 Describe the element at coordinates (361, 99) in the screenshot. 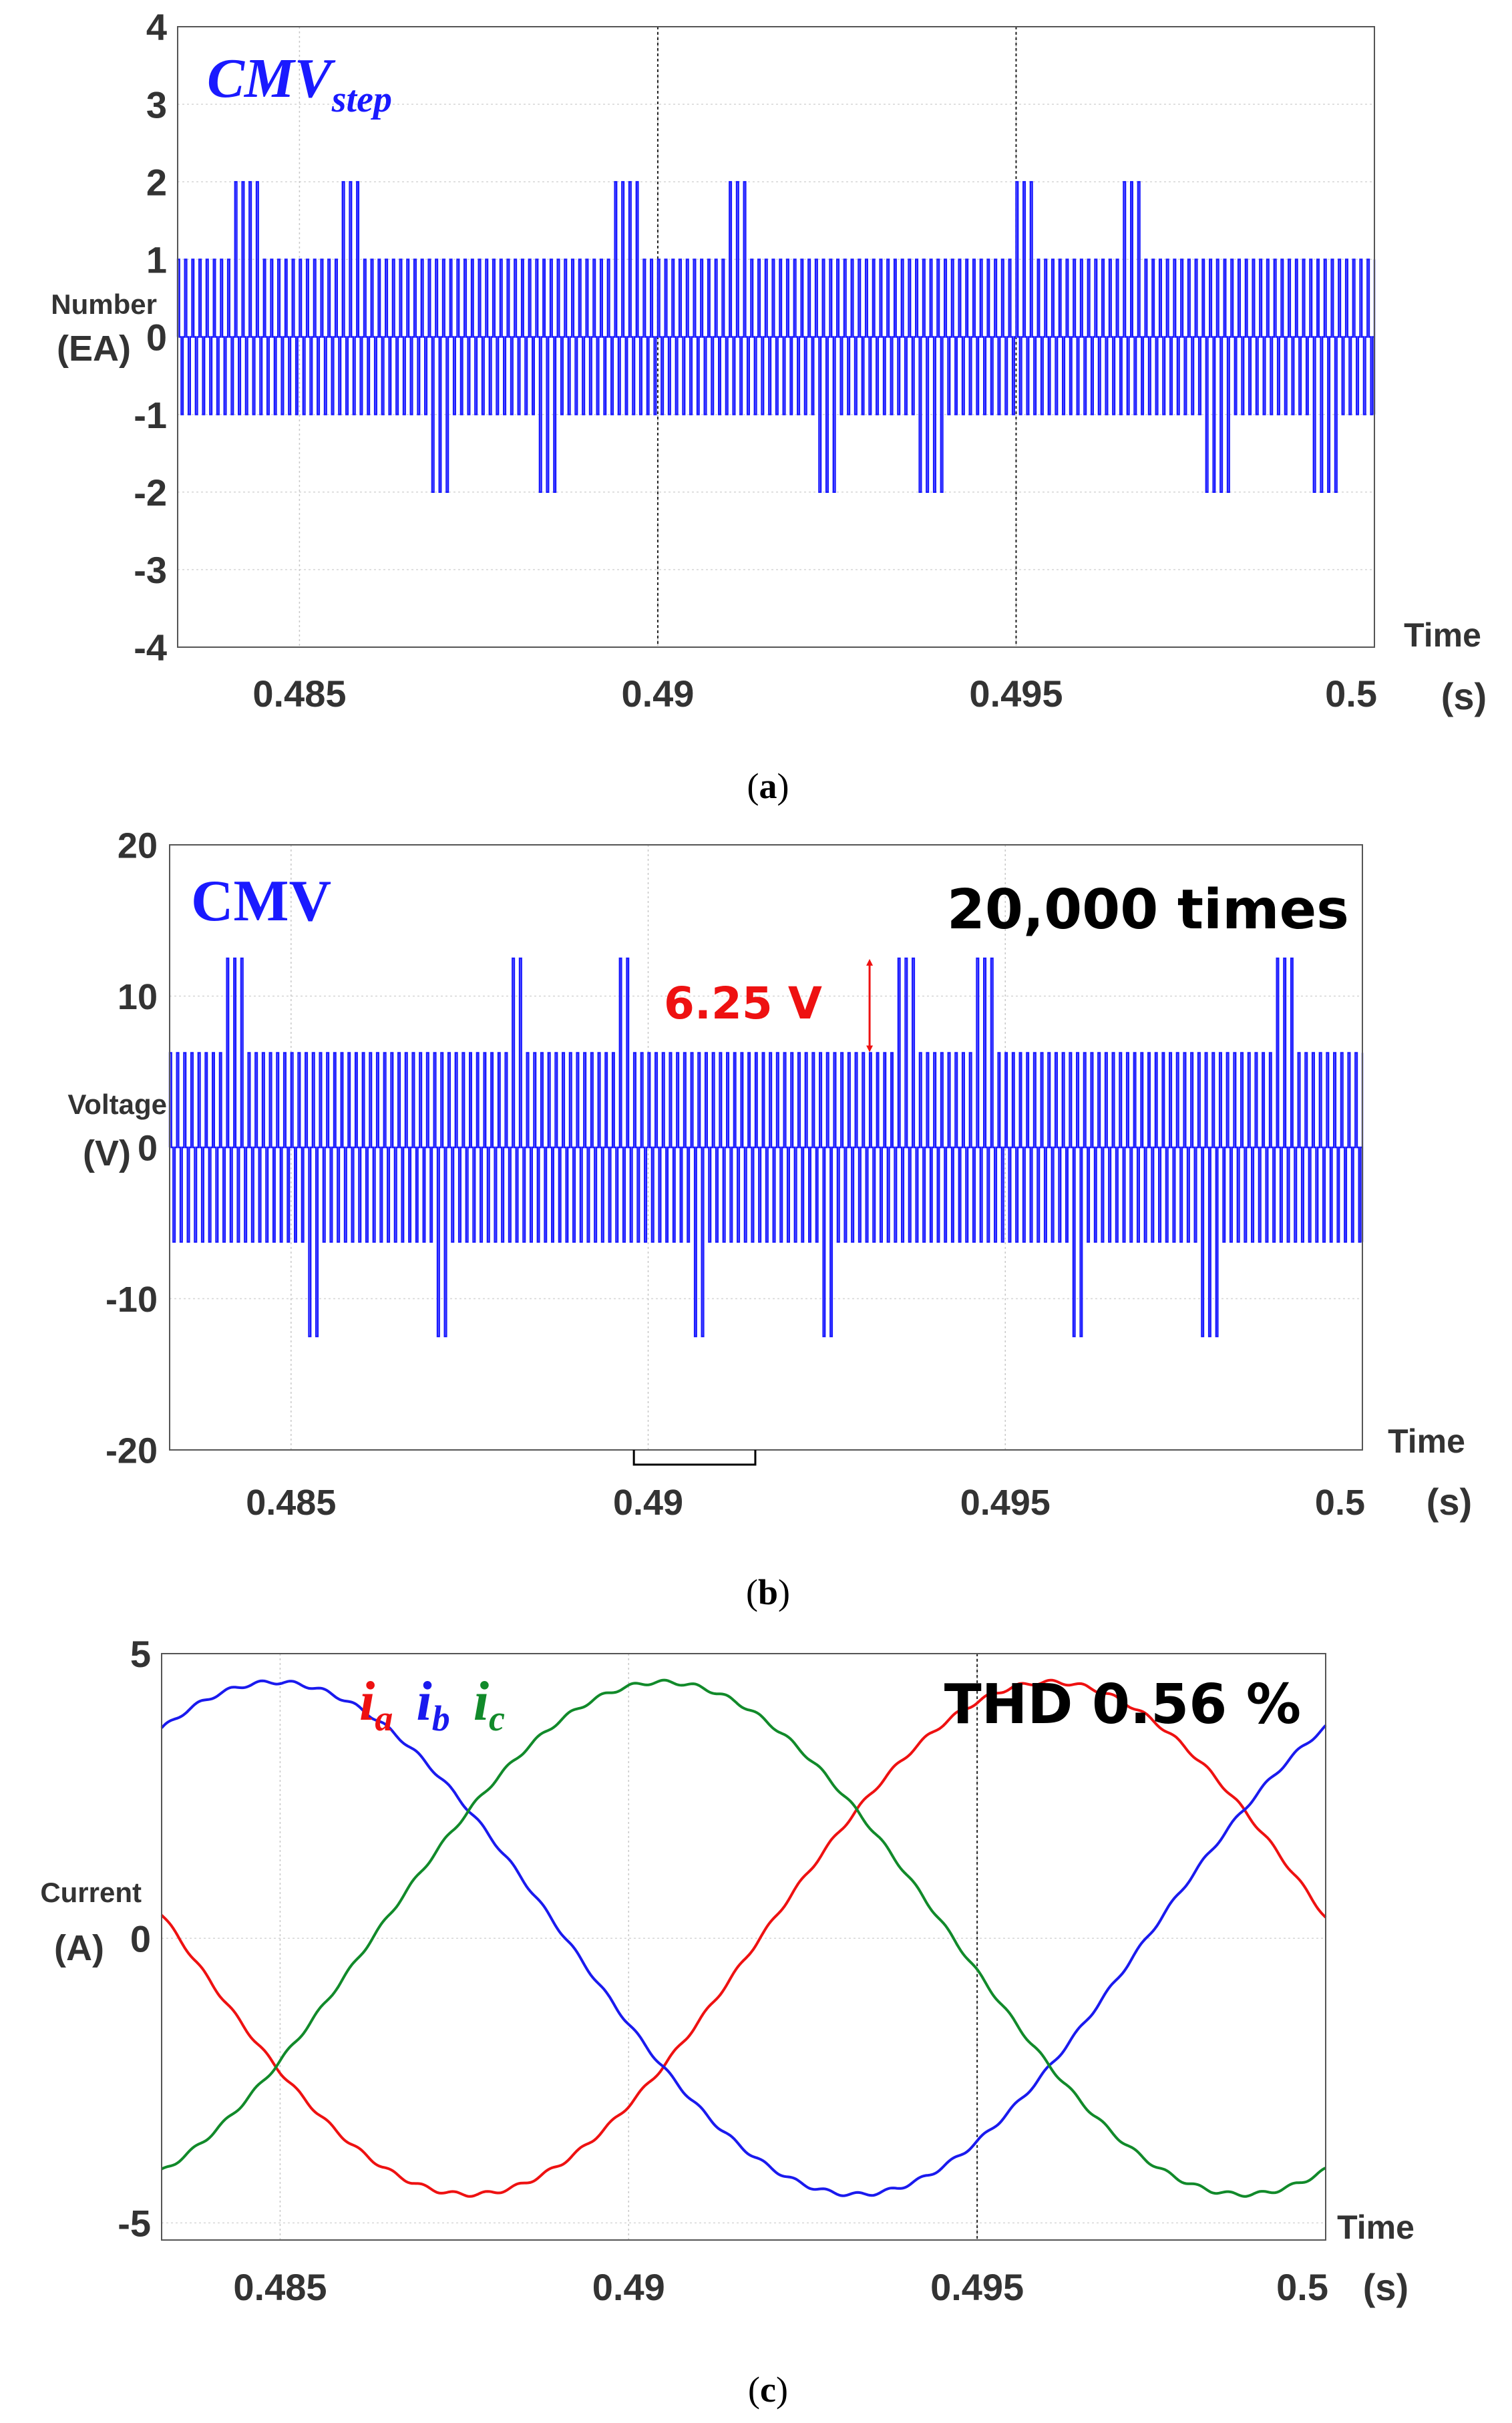

I see `title-sub-a: step` at that location.